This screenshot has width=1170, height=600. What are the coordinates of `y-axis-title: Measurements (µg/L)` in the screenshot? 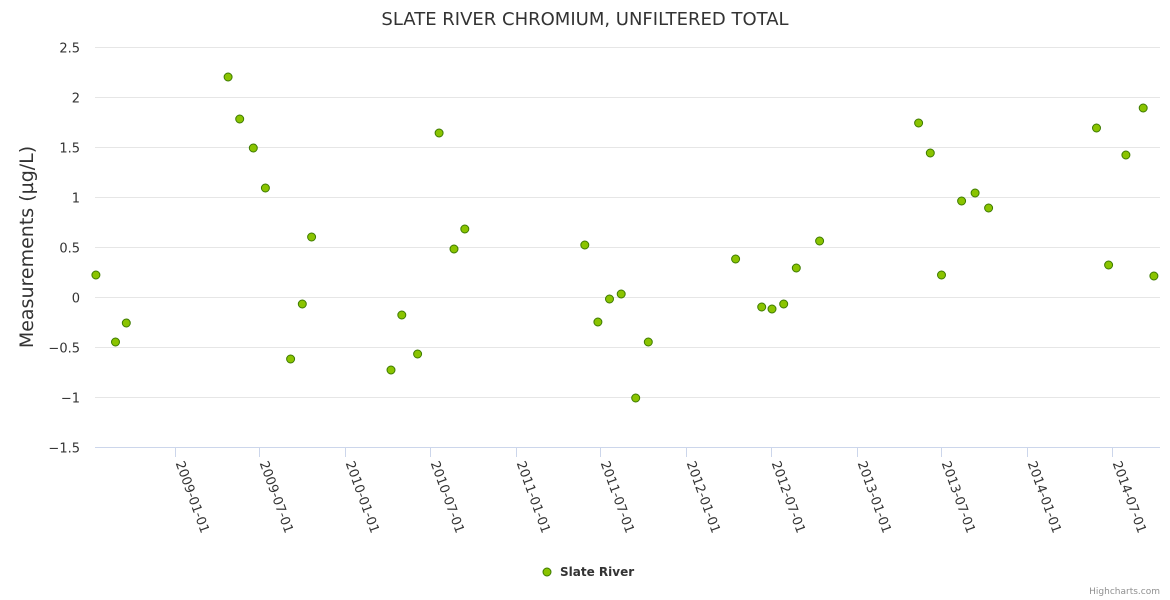 It's located at (27, 247).